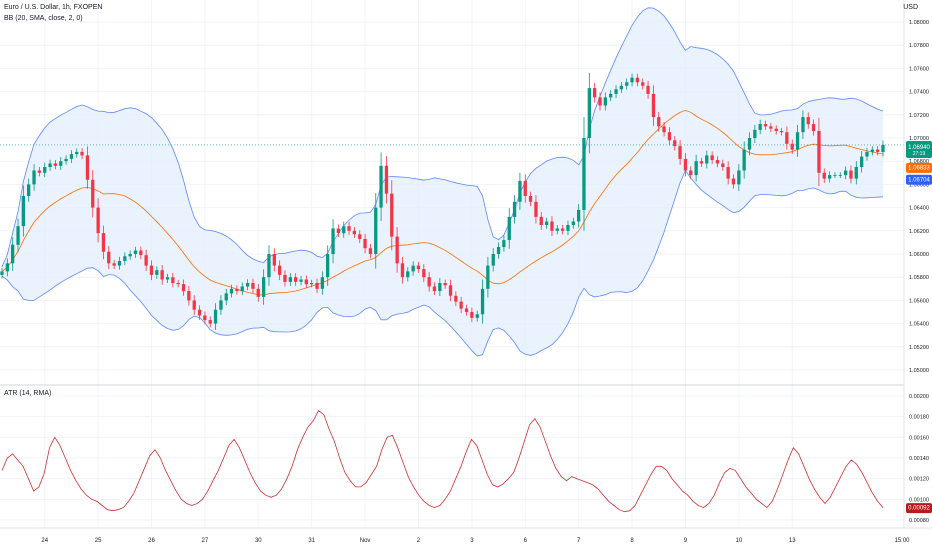 This screenshot has height=550, width=932. What do you see at coordinates (910, 7) in the screenshot?
I see `currency-label: USD` at bounding box center [910, 7].